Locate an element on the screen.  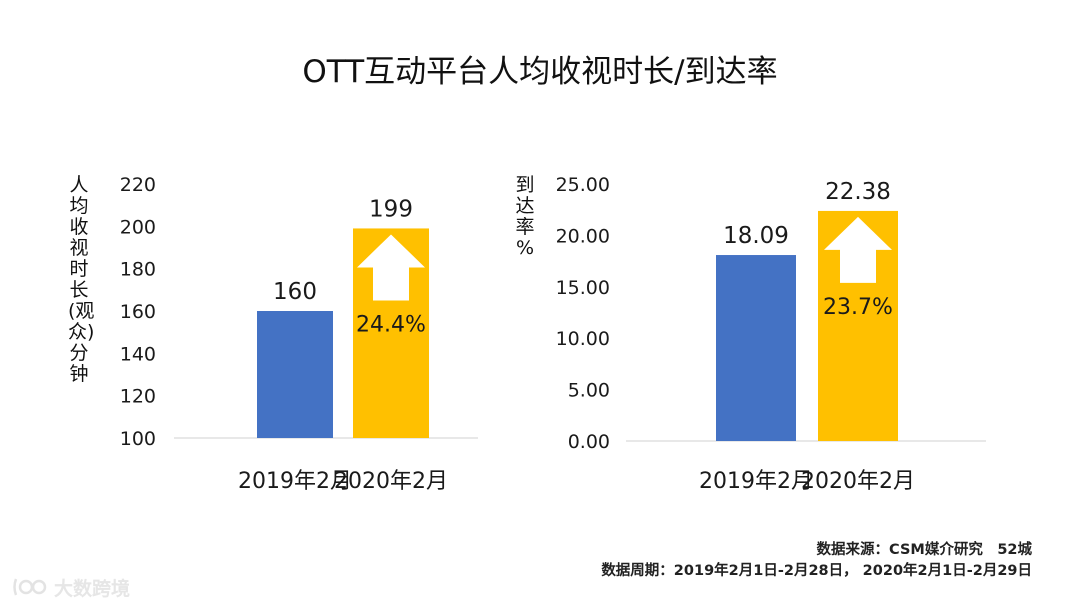
left-x-category-label: 2020年2月 is located at coordinates (391, 481).